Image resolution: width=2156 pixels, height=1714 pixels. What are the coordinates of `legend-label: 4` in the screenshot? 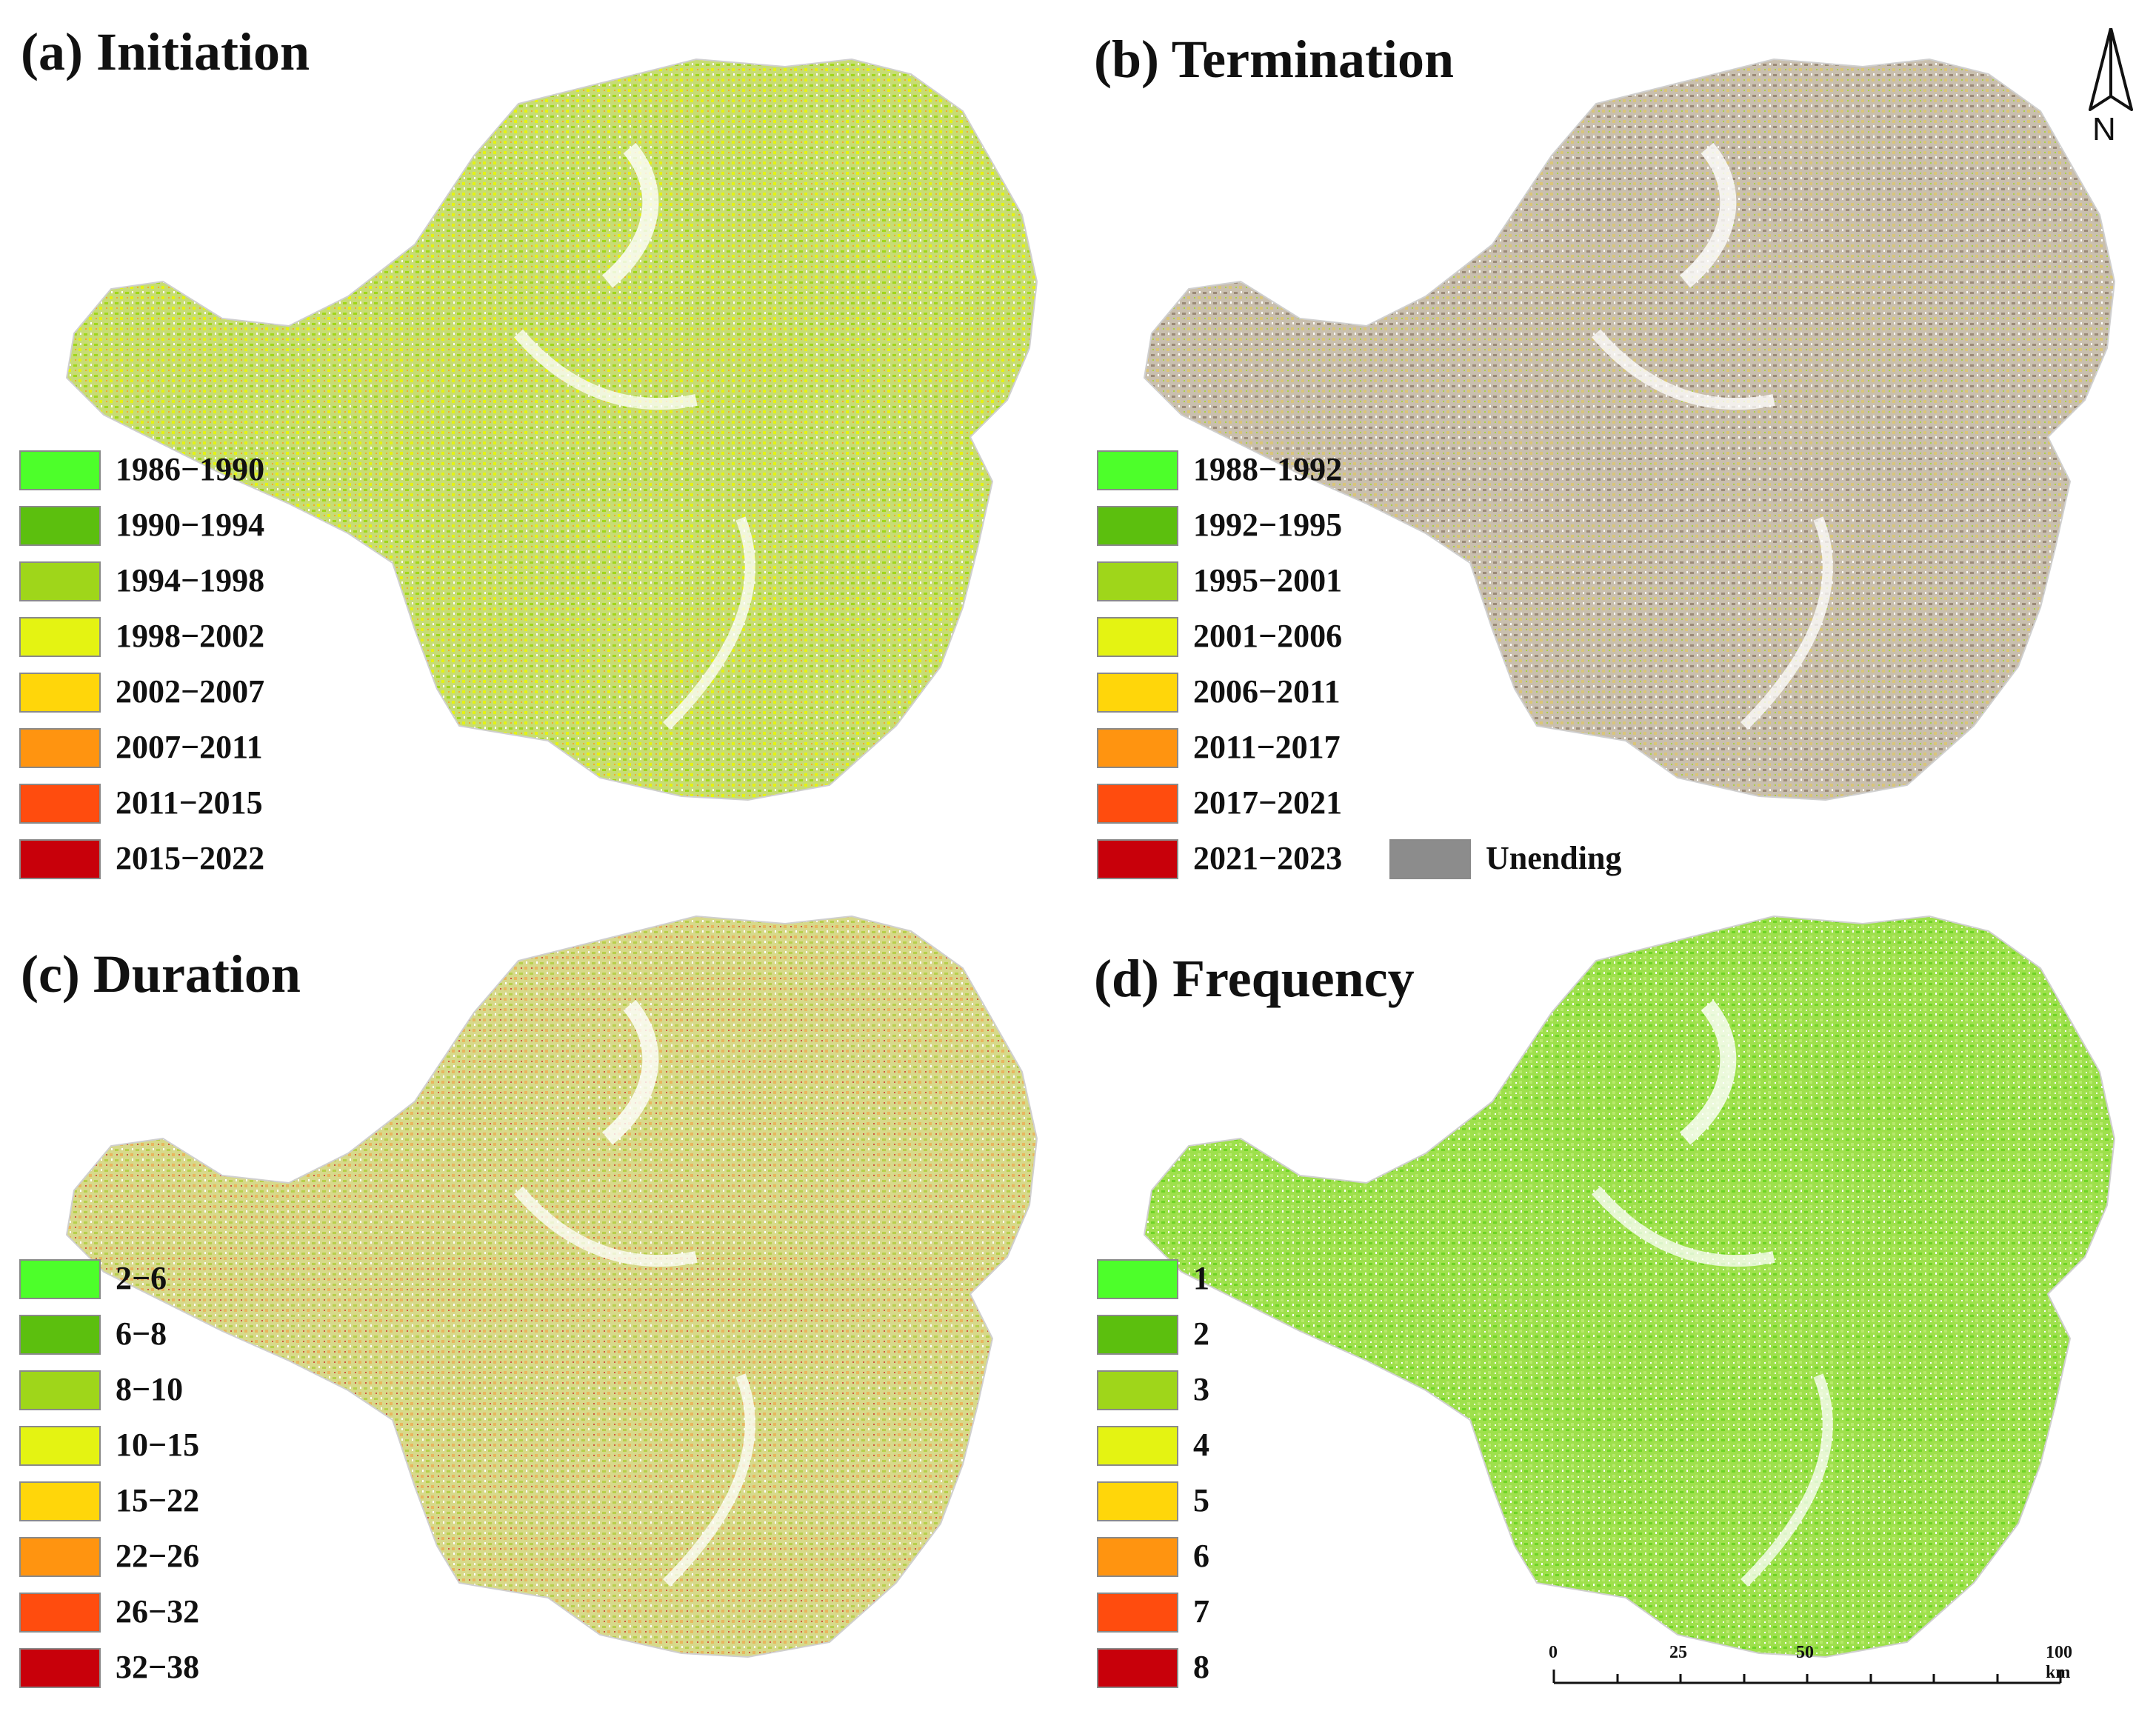 It's located at (1201, 1445).